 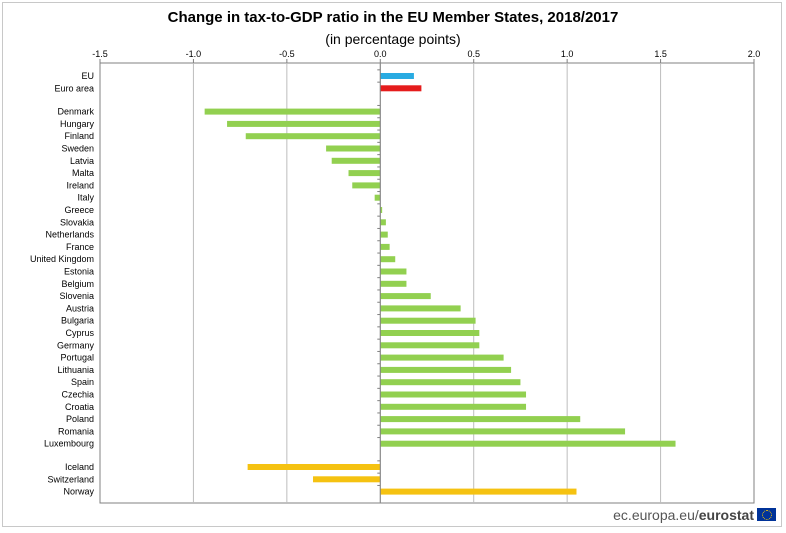 I want to click on category-label: Greece, so click(x=79, y=210).